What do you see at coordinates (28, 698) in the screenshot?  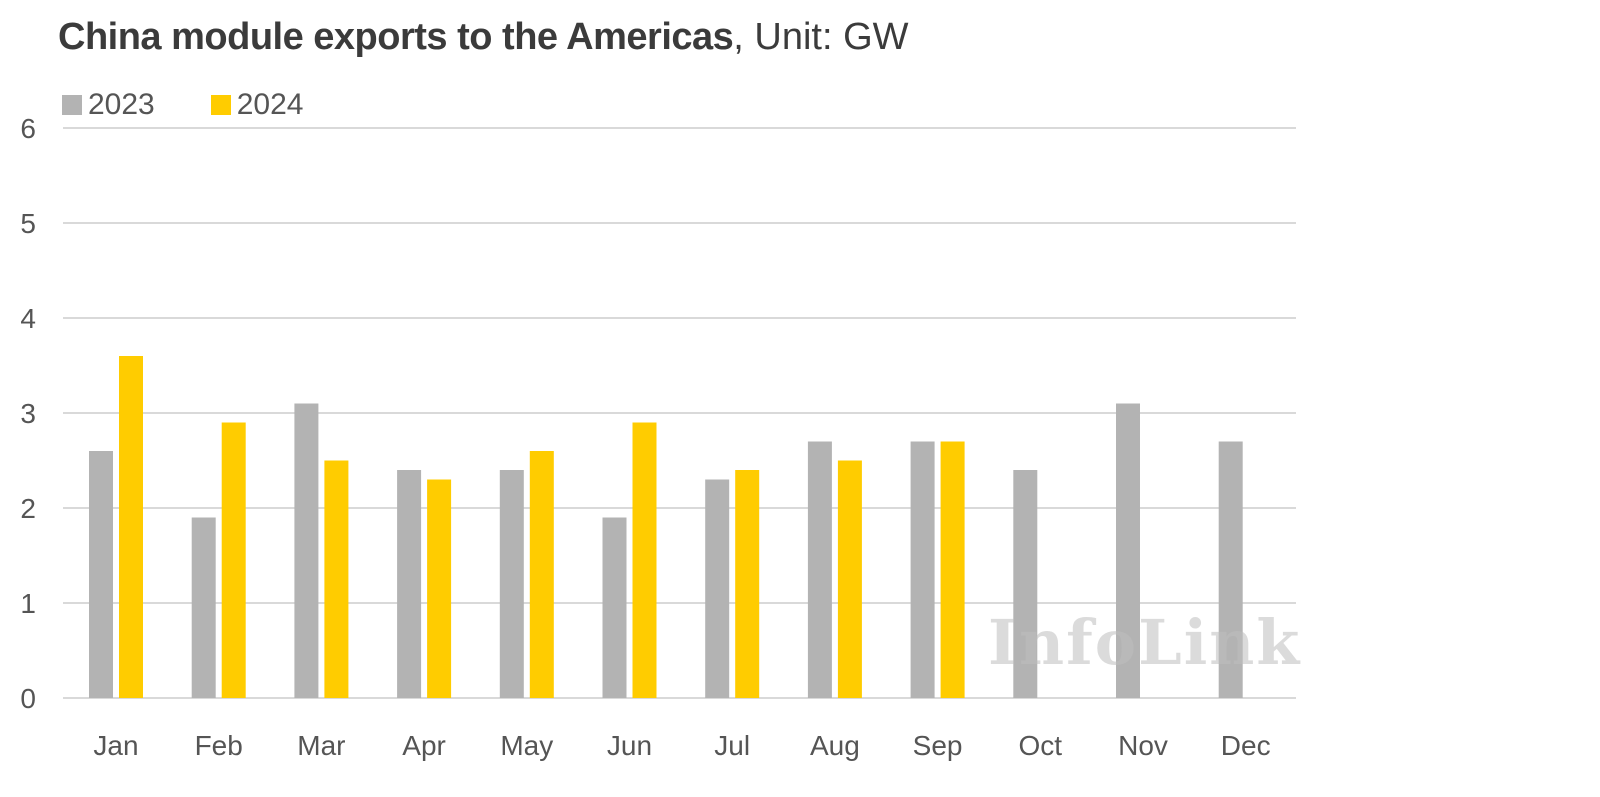 I see `y-tick-label: 0` at bounding box center [28, 698].